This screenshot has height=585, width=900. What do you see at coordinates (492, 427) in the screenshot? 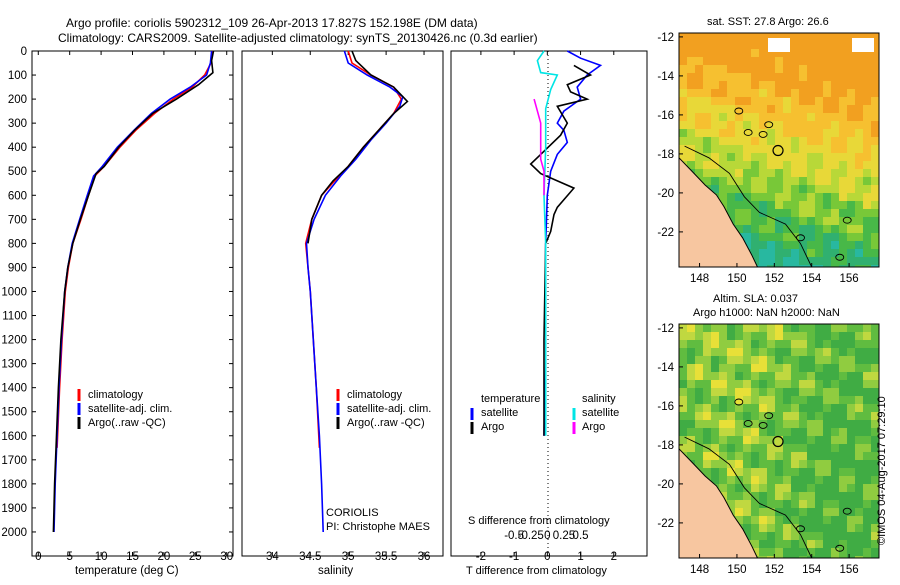
I see `legend-temp-argo: Argo` at bounding box center [492, 427].